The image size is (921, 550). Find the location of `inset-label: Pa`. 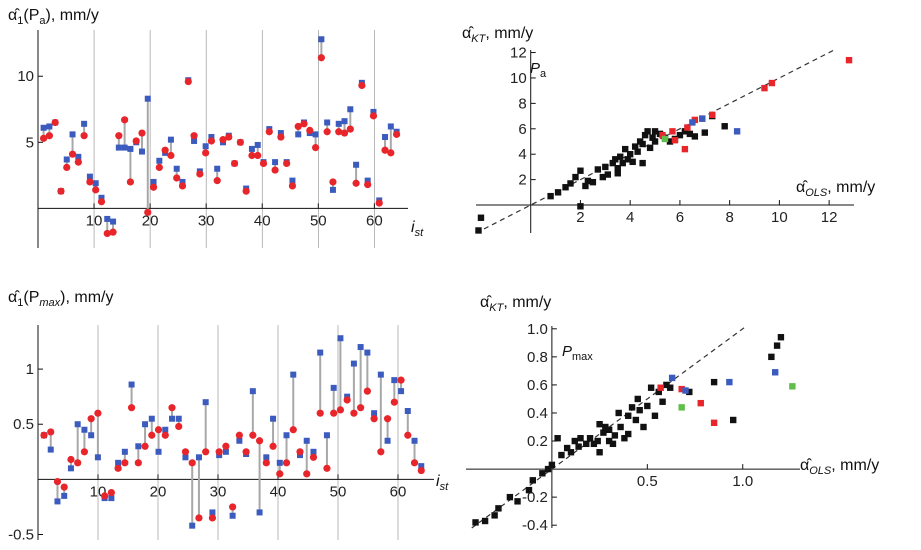

inset-label: Pa is located at coordinates (538, 70).